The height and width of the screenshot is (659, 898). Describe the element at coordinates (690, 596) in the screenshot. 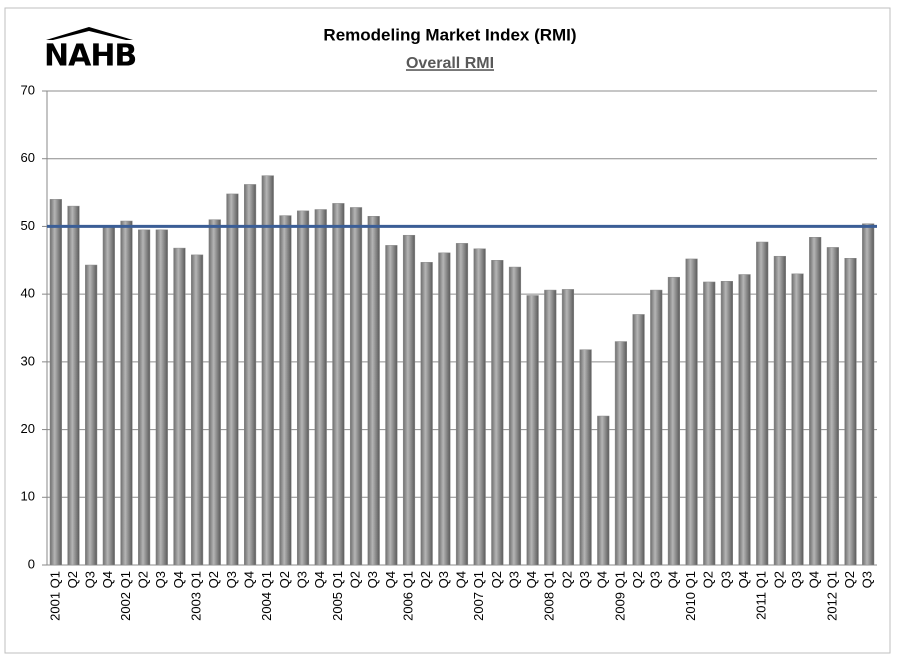

I see `x-tick-label: 2010 Q1` at that location.